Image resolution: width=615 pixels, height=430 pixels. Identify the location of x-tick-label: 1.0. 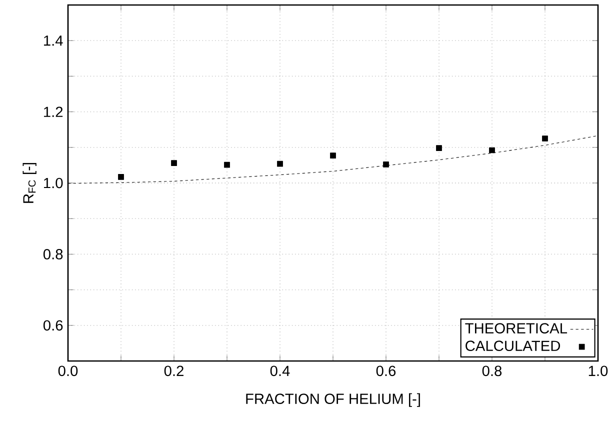
(598, 371).